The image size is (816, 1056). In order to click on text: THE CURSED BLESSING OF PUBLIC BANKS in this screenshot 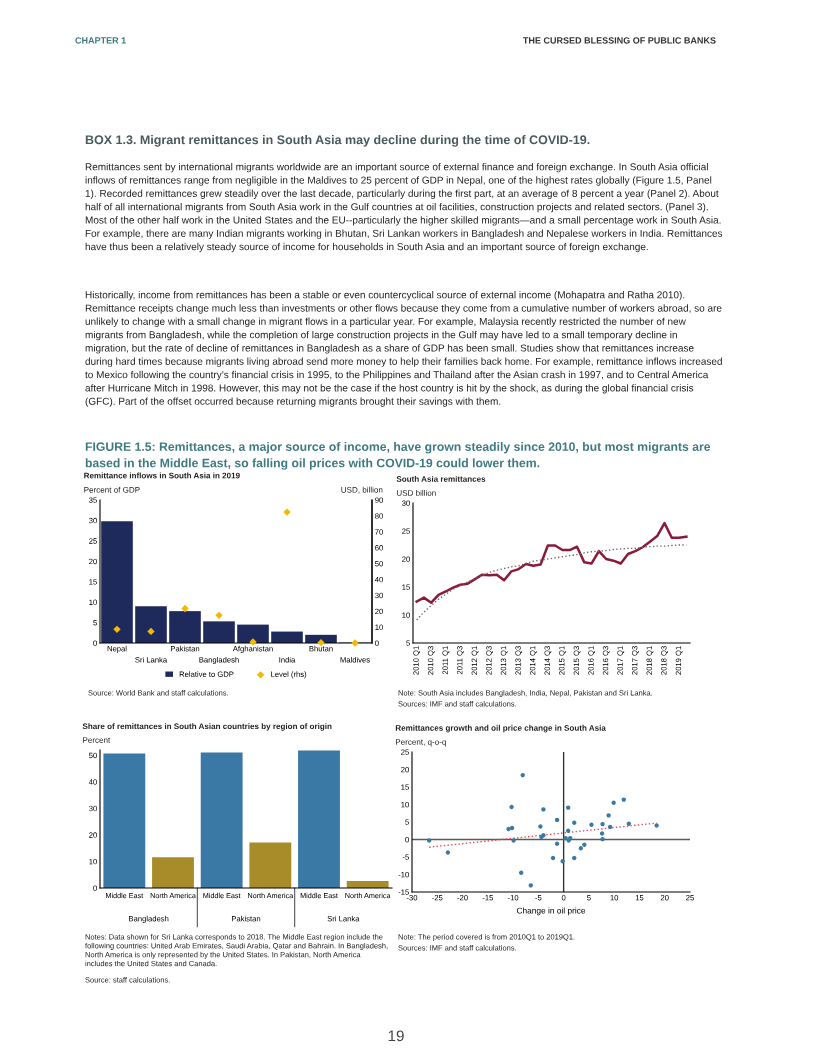, I will do `click(619, 40)`.